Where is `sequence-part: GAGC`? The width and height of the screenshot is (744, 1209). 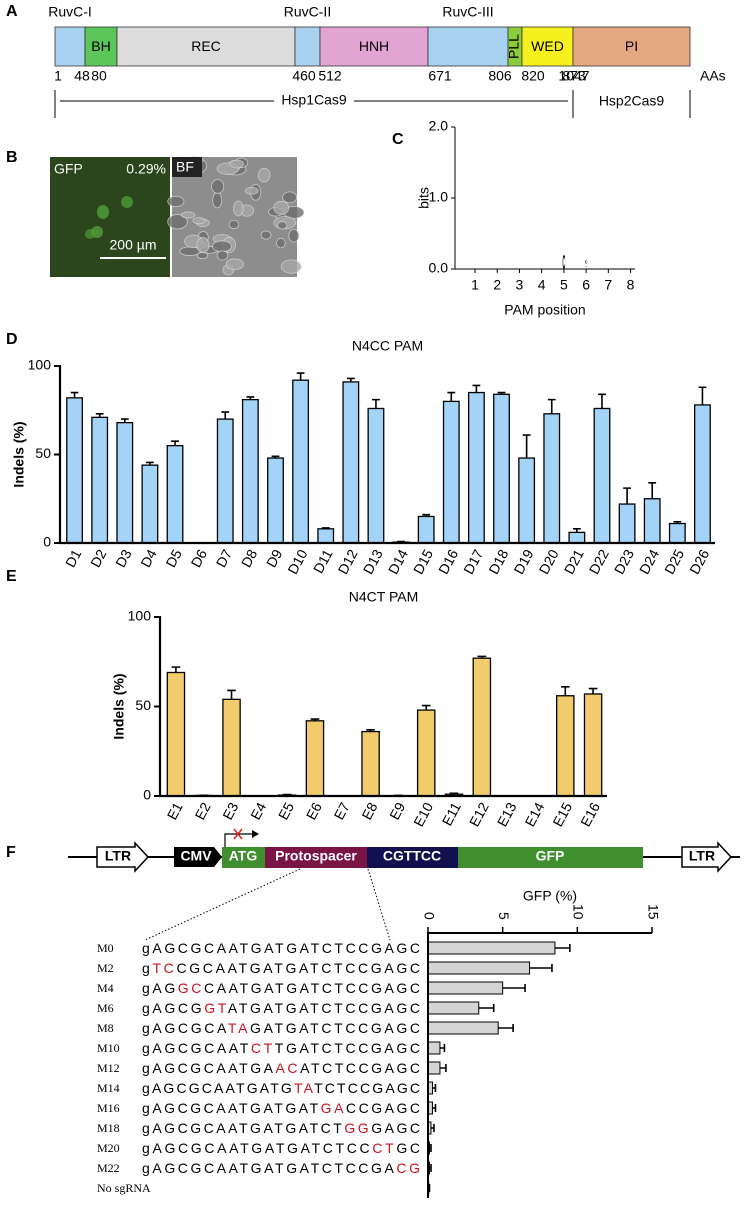 sequence-part: GAGC is located at coordinates (395, 1128).